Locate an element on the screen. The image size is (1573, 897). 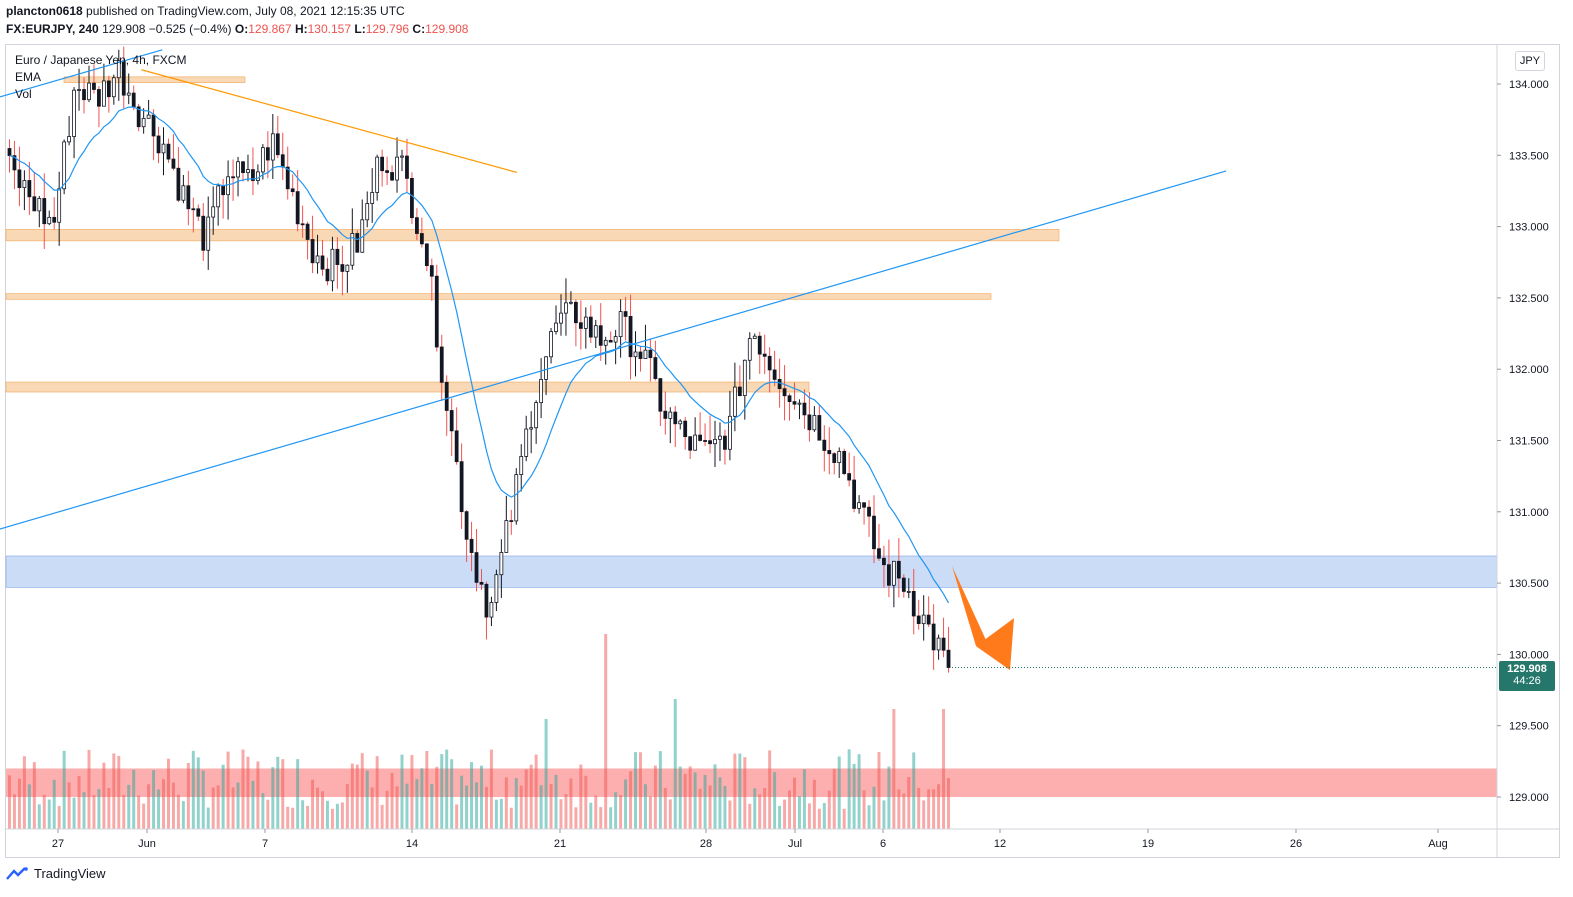
time-tick-label: 12 is located at coordinates (1000, 844).